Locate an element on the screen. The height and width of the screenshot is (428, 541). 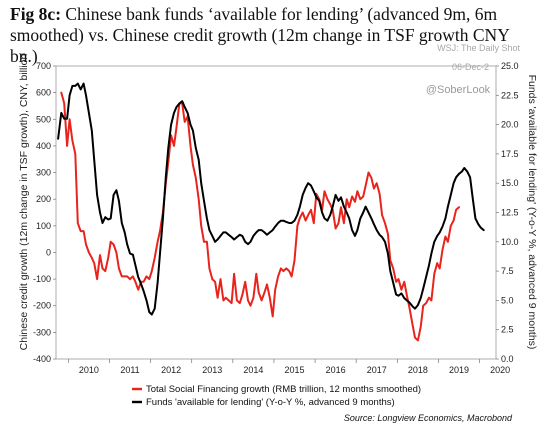
x-tick-label: 2013 is located at coordinates (212, 370).